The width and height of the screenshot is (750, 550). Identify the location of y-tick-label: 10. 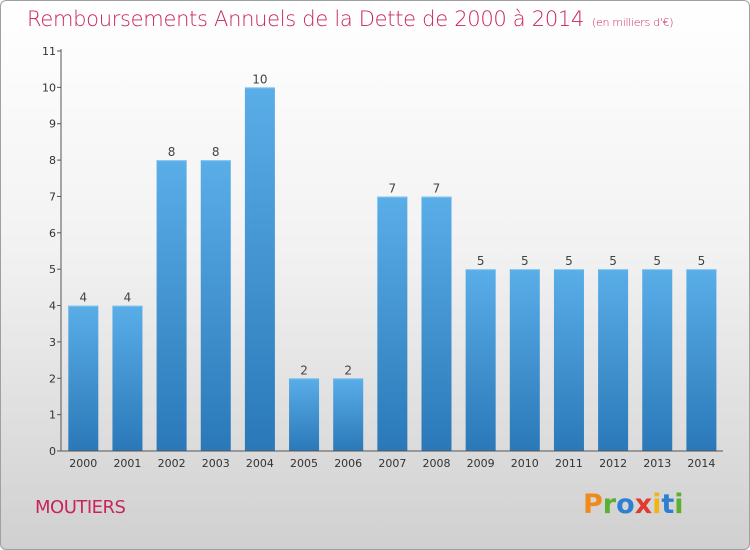
(49, 87).